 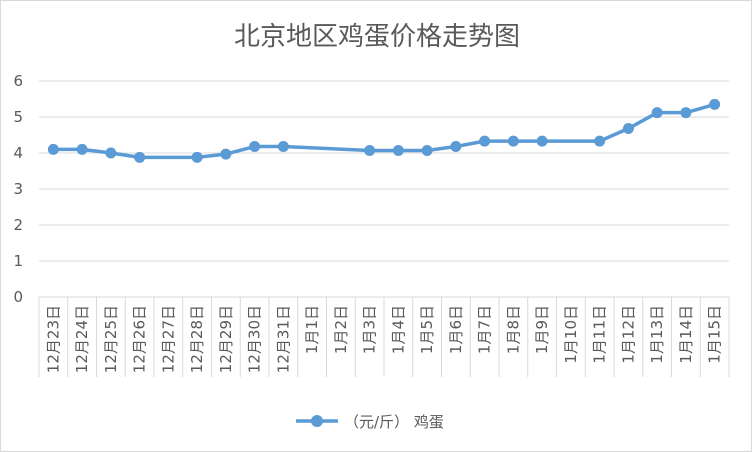 What do you see at coordinates (456, 329) in the screenshot?
I see `x-tick-label: 1月6日` at bounding box center [456, 329].